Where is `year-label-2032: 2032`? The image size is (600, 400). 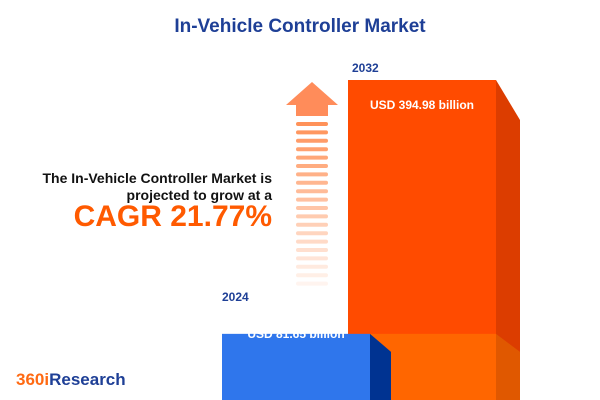 year-label-2032: 2032 is located at coordinates (365, 68).